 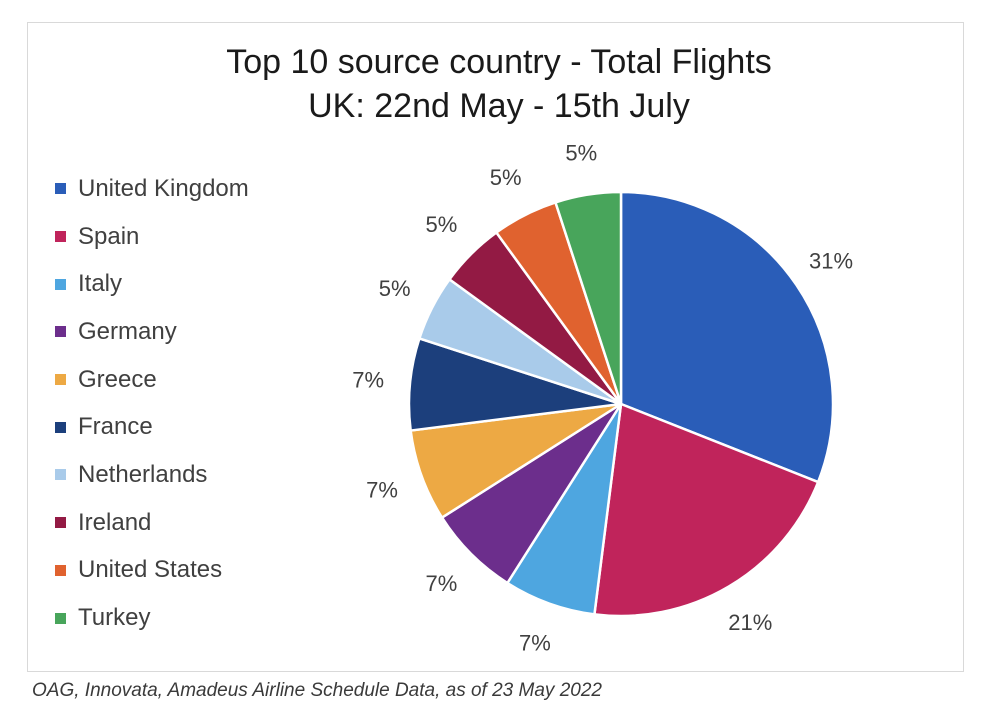 What do you see at coordinates (115, 427) in the screenshot?
I see `legend-label: France` at bounding box center [115, 427].